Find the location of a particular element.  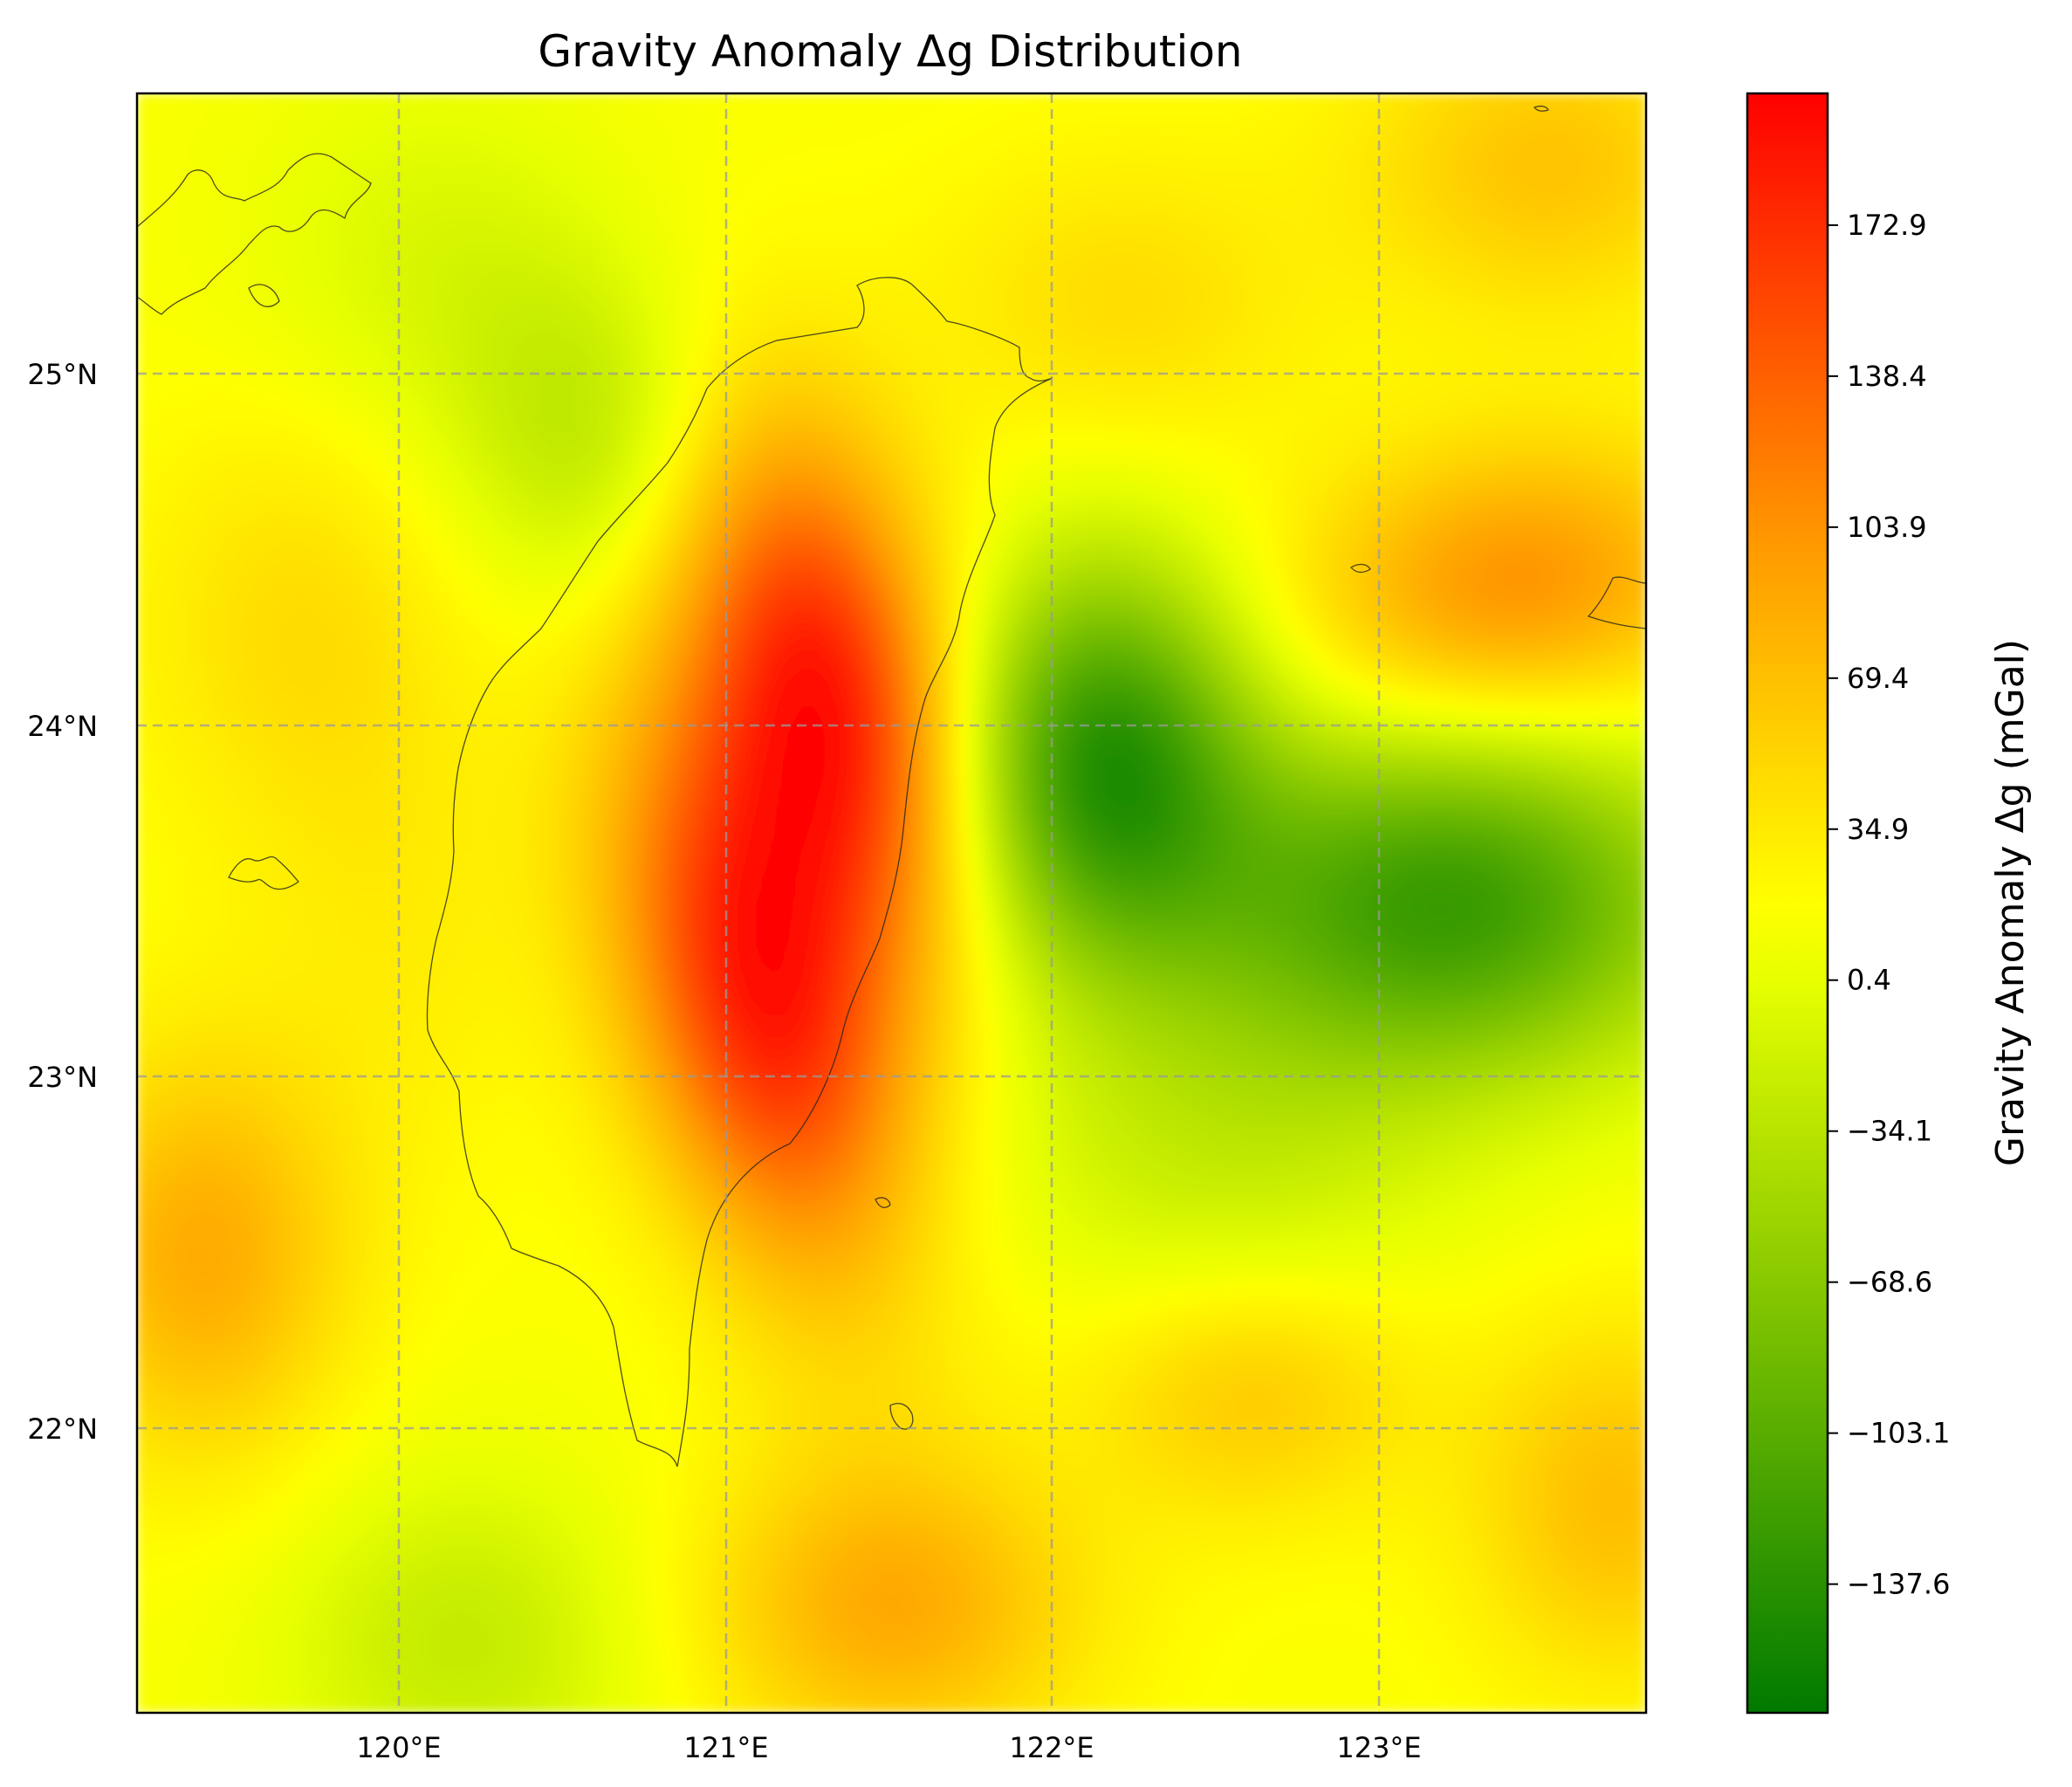

coastline-orchid-island is located at coordinates (901, 1417).